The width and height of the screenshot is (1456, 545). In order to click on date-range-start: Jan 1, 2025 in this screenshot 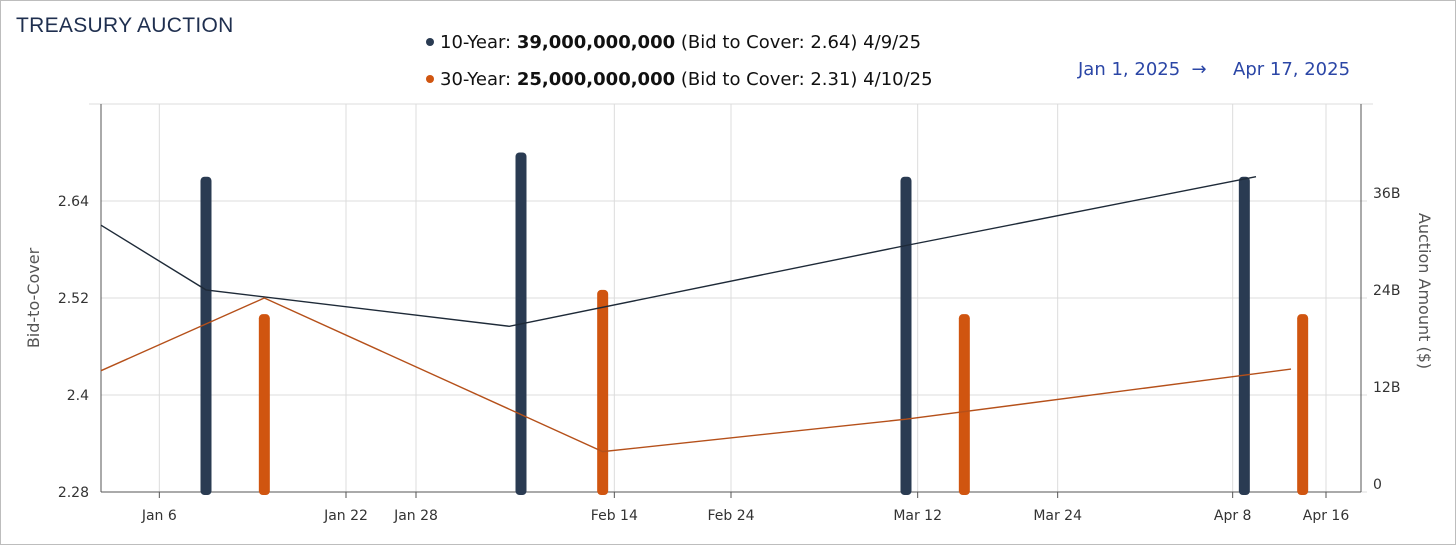, I will do `click(1128, 69)`.